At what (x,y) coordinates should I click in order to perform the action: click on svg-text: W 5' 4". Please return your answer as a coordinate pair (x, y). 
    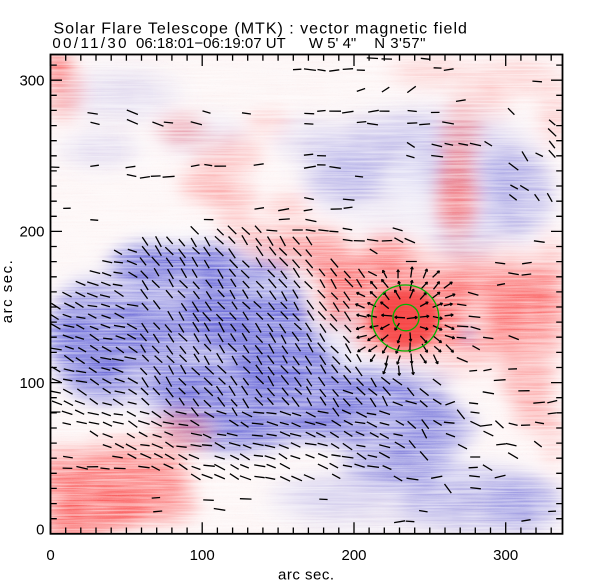
    Looking at the image, I should click on (332, 43).